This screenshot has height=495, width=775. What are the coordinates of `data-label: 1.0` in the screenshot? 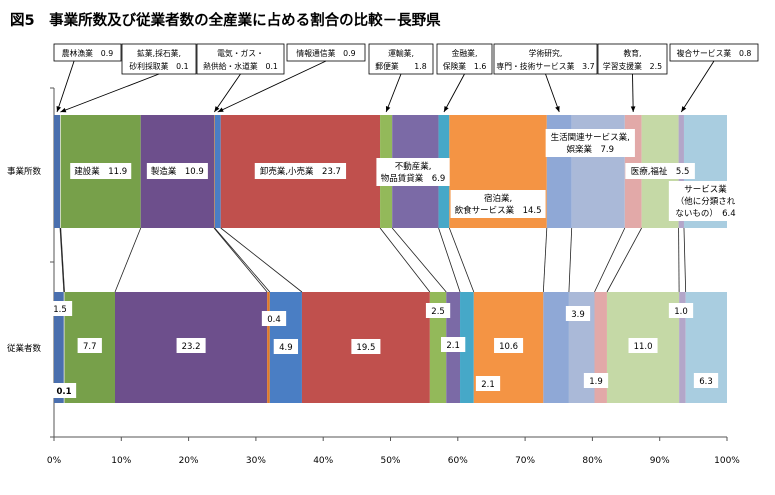 It's located at (681, 312).